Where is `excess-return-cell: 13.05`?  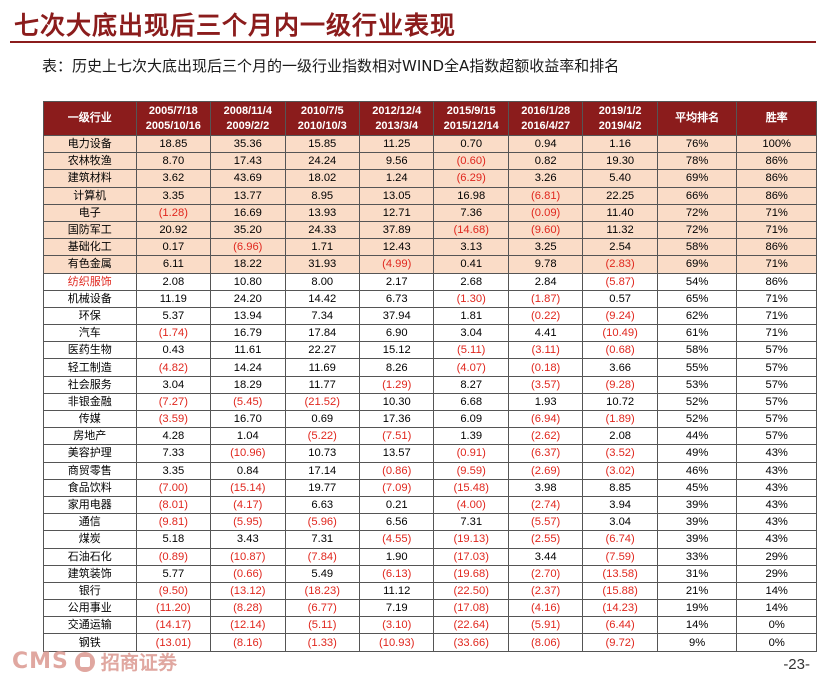
excess-return-cell: 13.05 is located at coordinates (396, 195).